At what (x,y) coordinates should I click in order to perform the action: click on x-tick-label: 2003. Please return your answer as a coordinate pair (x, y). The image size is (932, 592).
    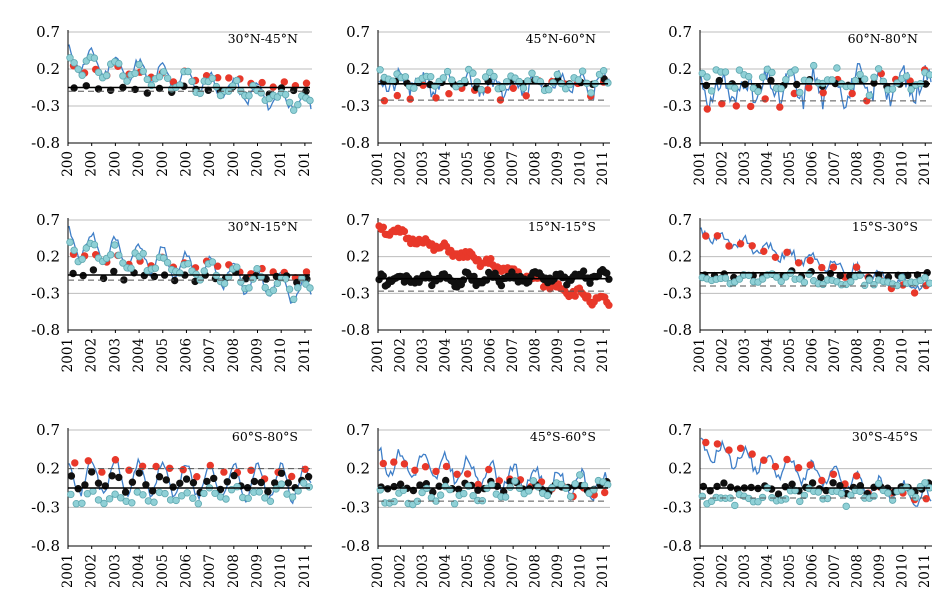
    Looking at the image, I should click on (745, 355).